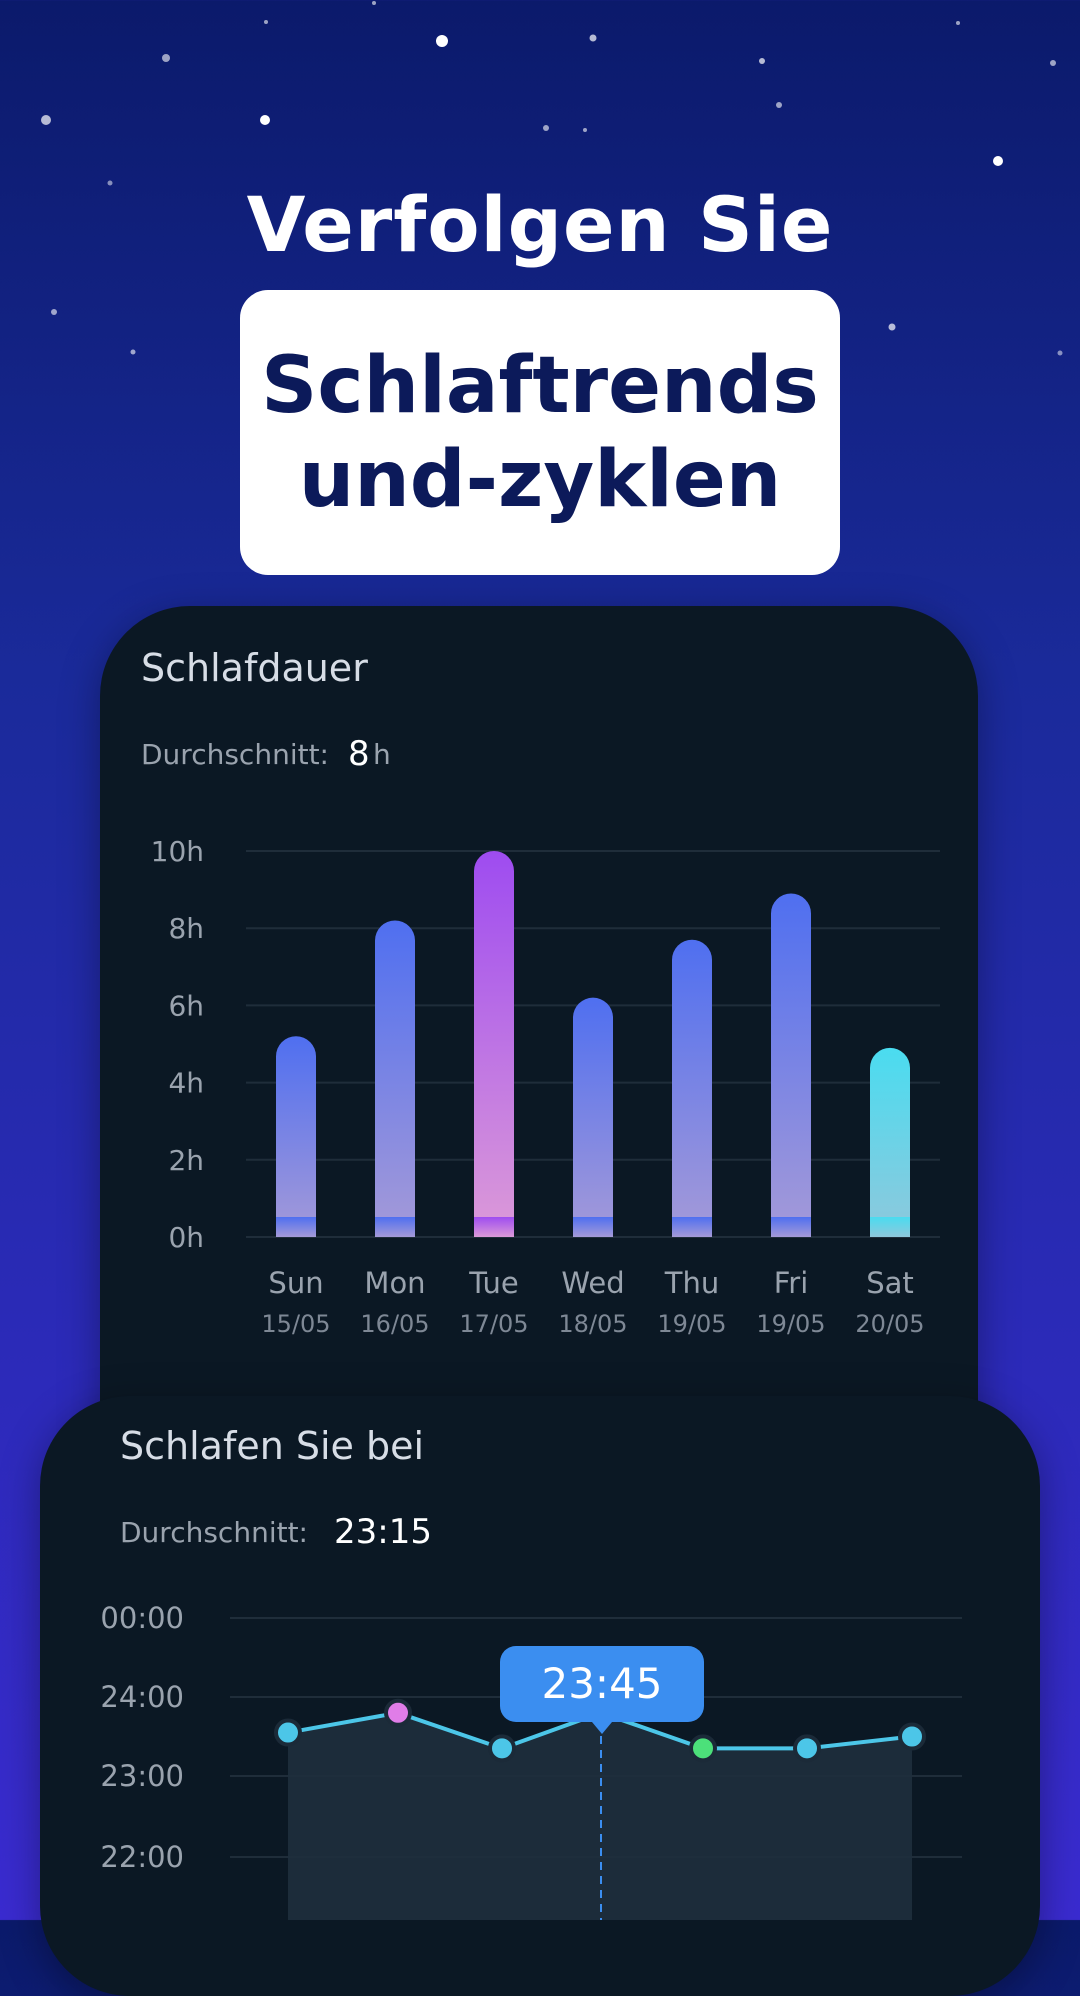  I want to click on bedtime-tooltip: 23:45, so click(602, 1690).